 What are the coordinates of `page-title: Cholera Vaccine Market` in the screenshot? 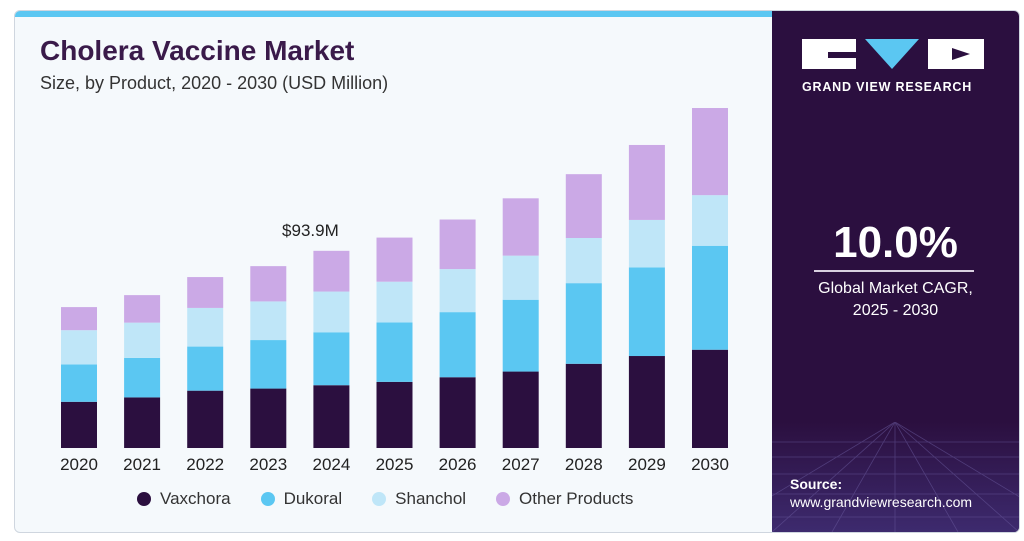 It's located at (197, 50).